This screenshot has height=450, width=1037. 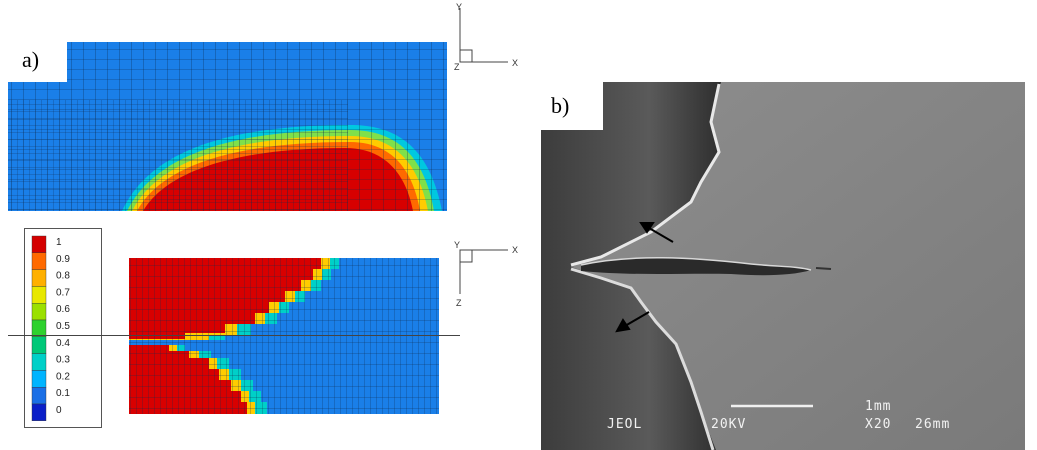 I want to click on legend-tick-label: 0.7, so click(x=63, y=292).